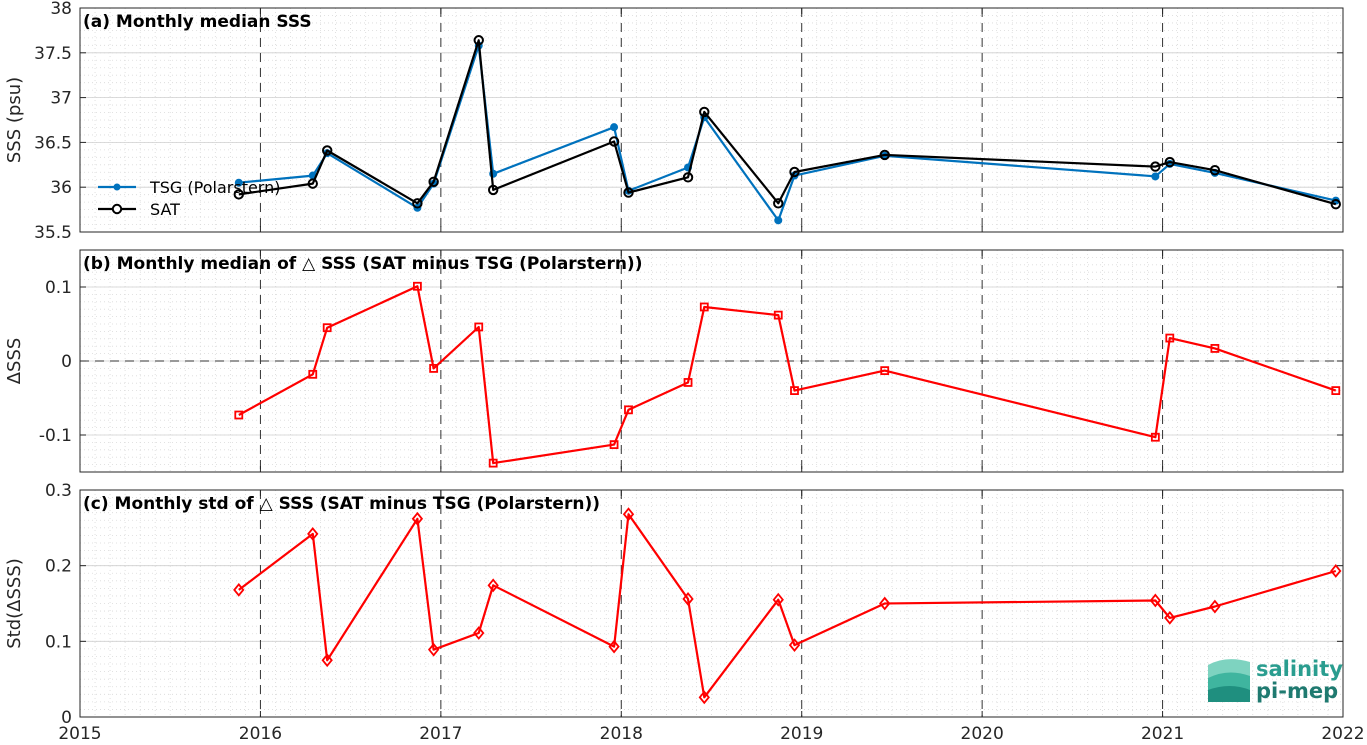 The height and width of the screenshot is (745, 1367). Describe the element at coordinates (53, 54) in the screenshot. I see `y-tick-label: 37.5` at that location.